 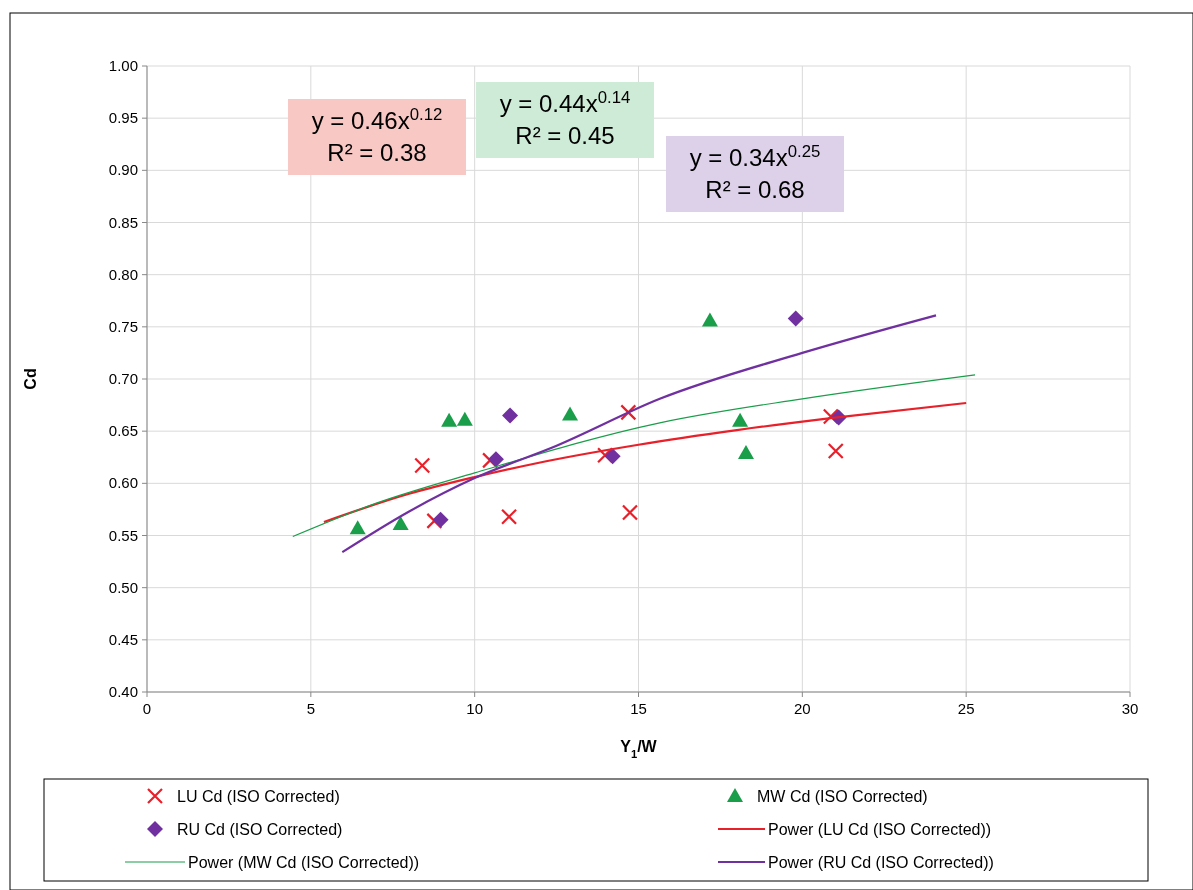 I want to click on legend-label: Power (RU Cd (ISO Corrected)), so click(x=881, y=862).